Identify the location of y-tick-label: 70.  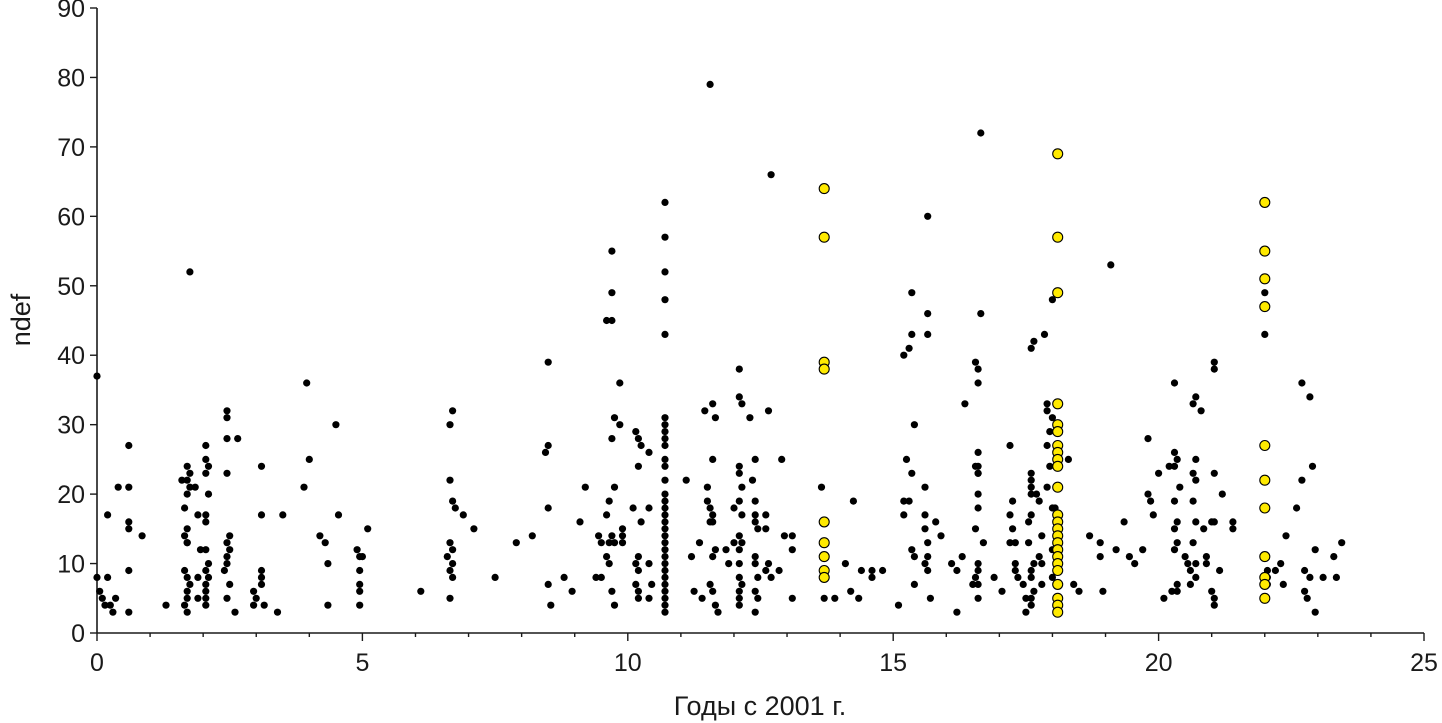
(71, 148).